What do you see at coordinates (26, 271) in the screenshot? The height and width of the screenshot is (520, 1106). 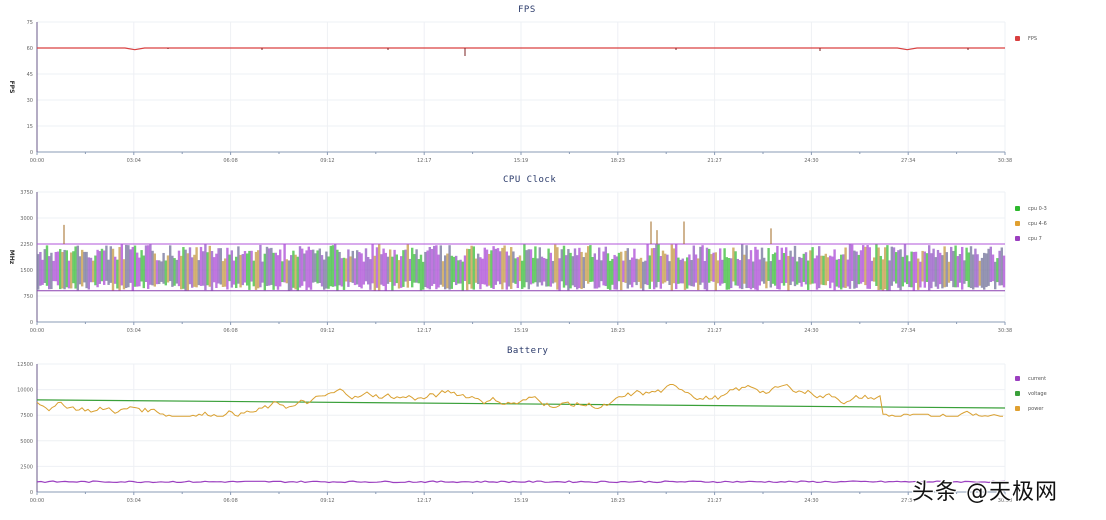 I see `svg-text: 1500` at bounding box center [26, 271].